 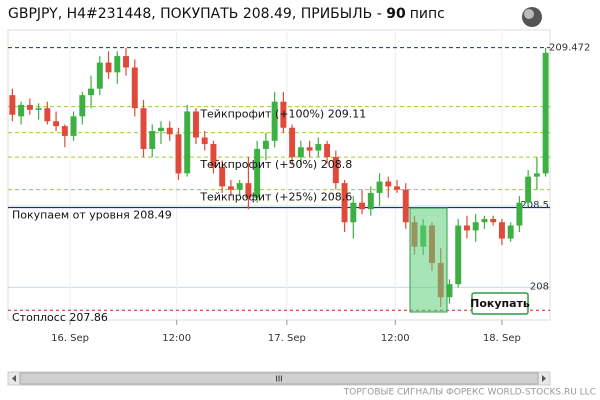 I want to click on current-price-label: 209.472, so click(x=569, y=48).